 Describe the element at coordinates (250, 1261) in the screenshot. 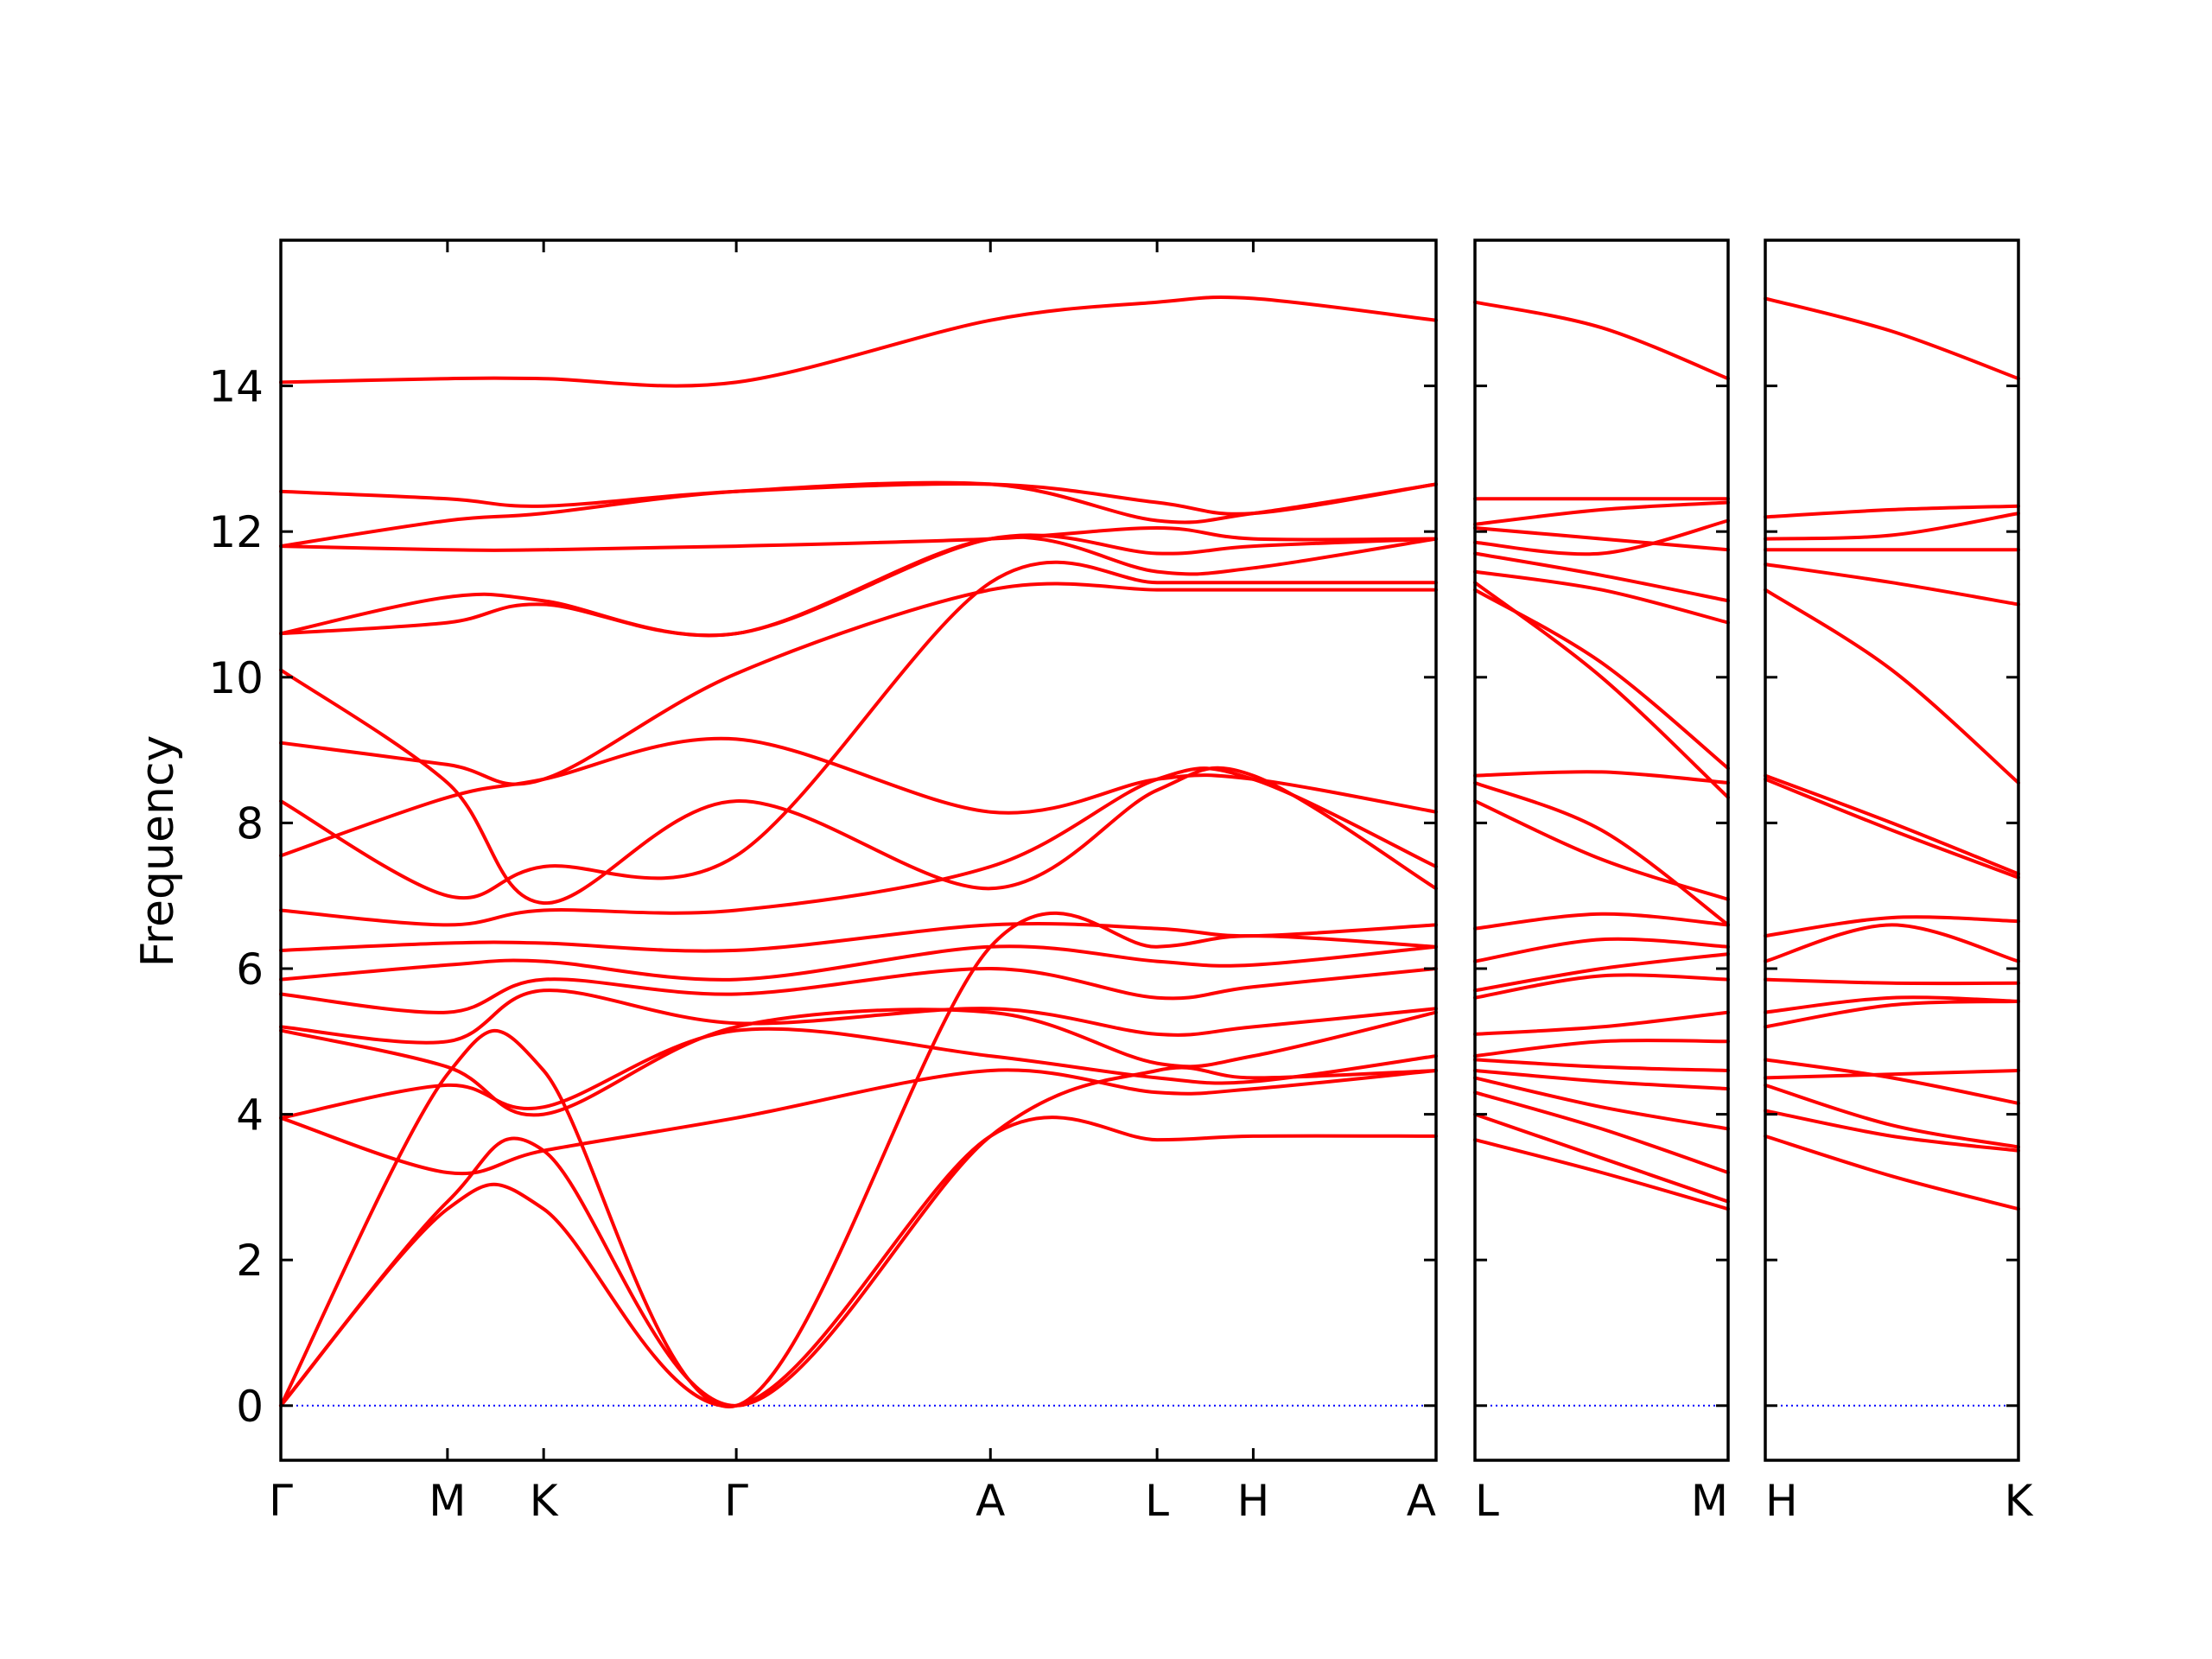

I see `y-tick-label: 2` at that location.